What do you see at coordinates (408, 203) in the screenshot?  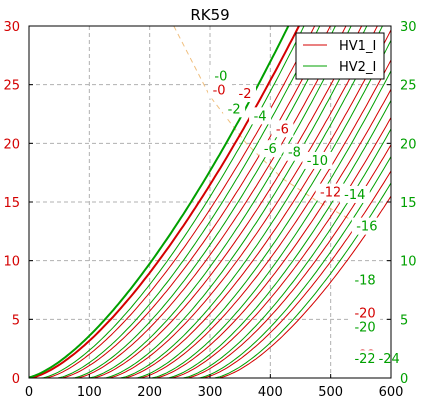 I see `y-tick-label-right: 15` at bounding box center [408, 203].